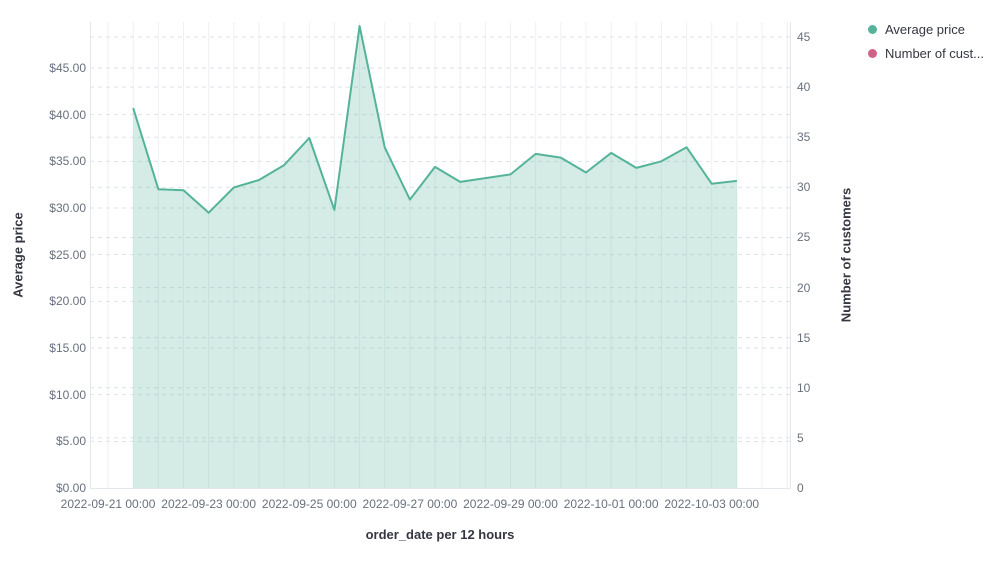 The height and width of the screenshot is (564, 1008). What do you see at coordinates (67, 301) in the screenshot?
I see `y-axis-left-tick-label: $20.00` at bounding box center [67, 301].